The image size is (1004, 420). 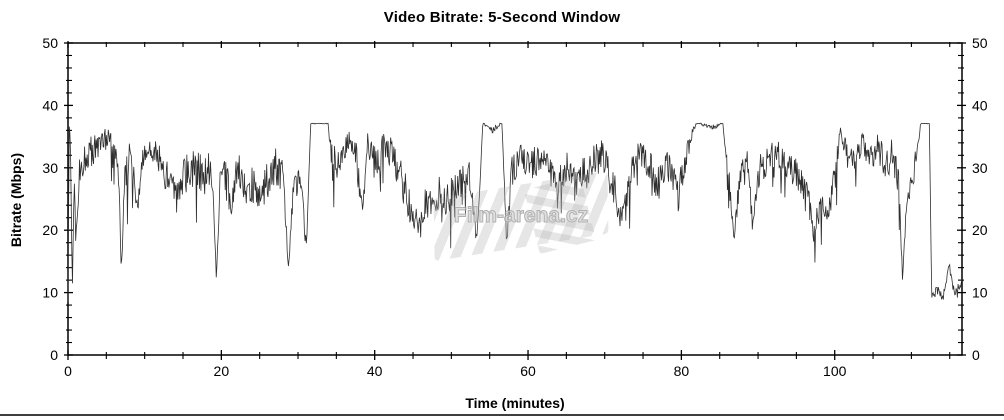 What do you see at coordinates (502, 415) in the screenshot?
I see `bottom-edge-line` at bounding box center [502, 415].